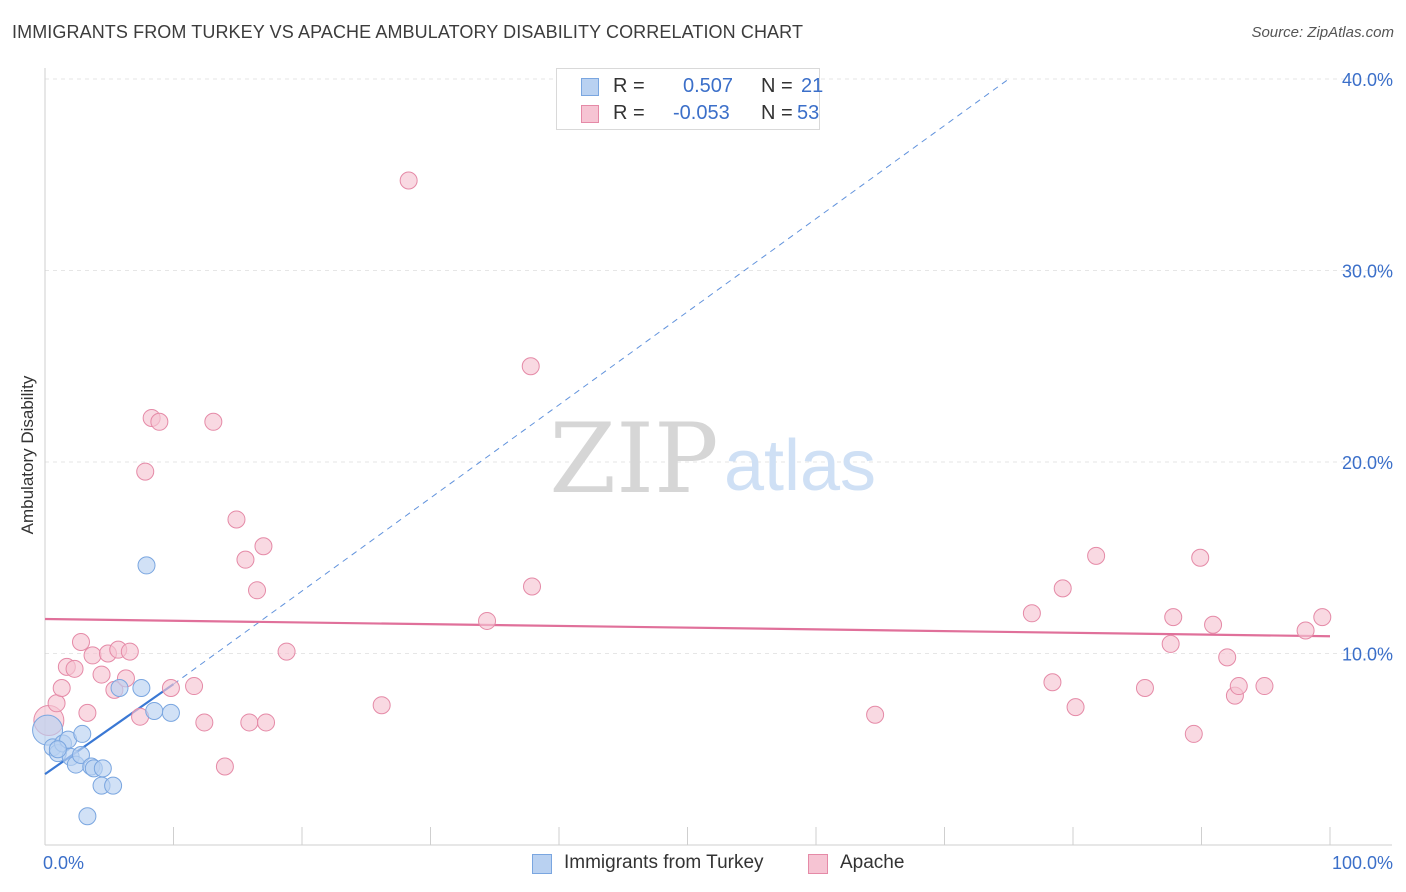  I want to click on correlation-legend: R = 0.507 N = 21 R = -0.053 N = 53, so click(690, 99).